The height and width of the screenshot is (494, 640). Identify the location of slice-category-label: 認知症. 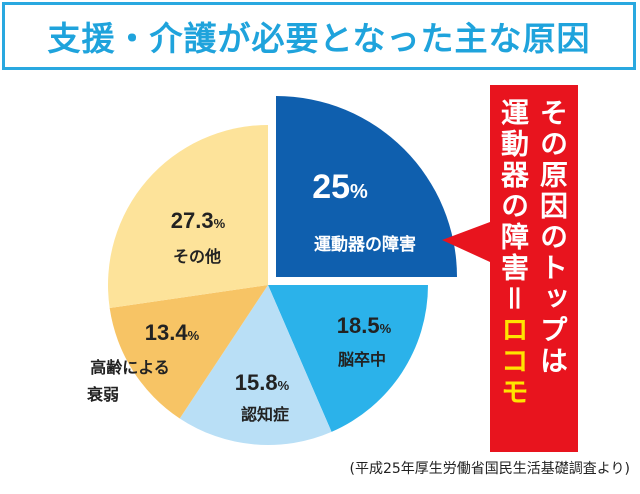
(265, 414).